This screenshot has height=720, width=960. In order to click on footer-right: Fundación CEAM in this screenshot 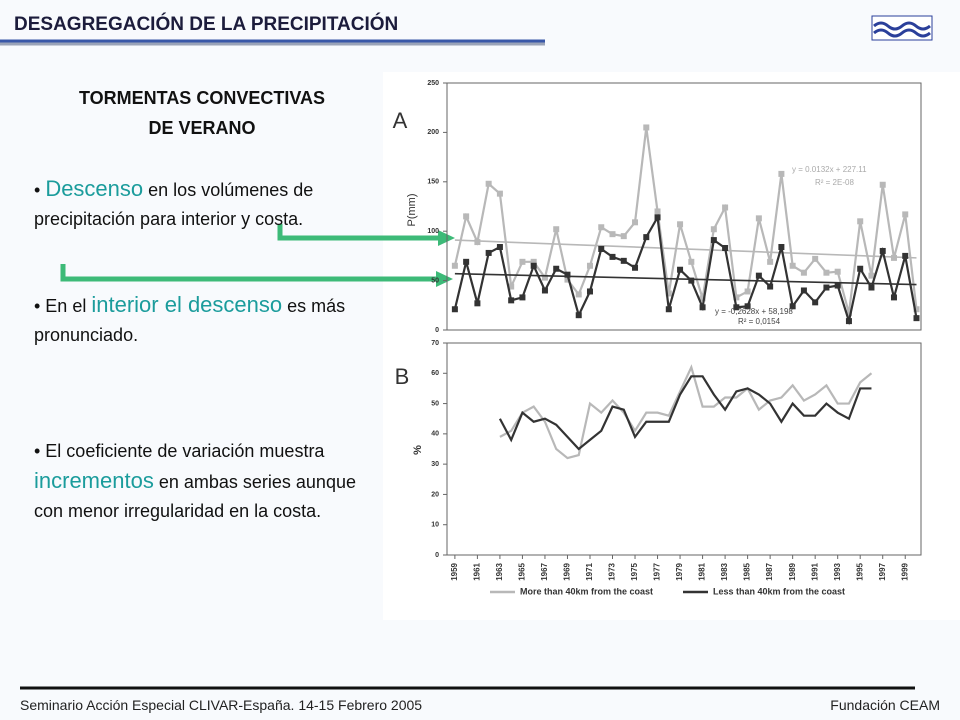, I will do `click(885, 705)`.